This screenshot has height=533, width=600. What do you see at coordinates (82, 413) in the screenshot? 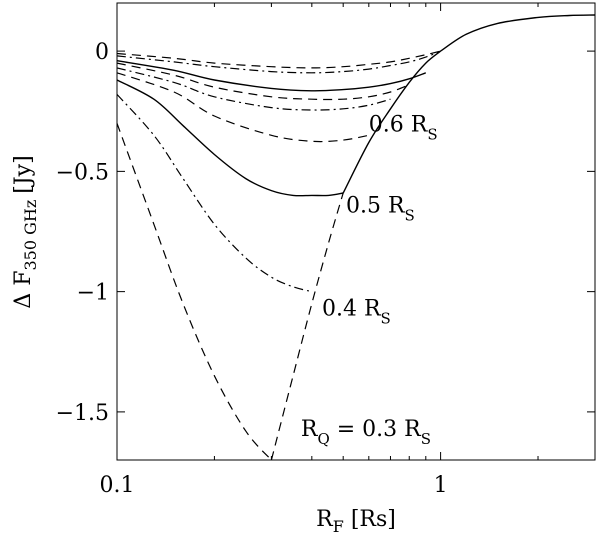
I see `y-tick-label: −1.5` at bounding box center [82, 413].